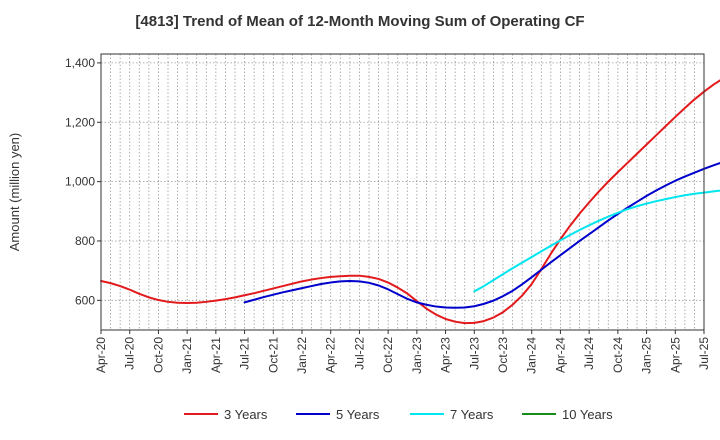 The width and height of the screenshot is (720, 440). I want to click on x-tick-label: Jul-20, so click(130, 353).